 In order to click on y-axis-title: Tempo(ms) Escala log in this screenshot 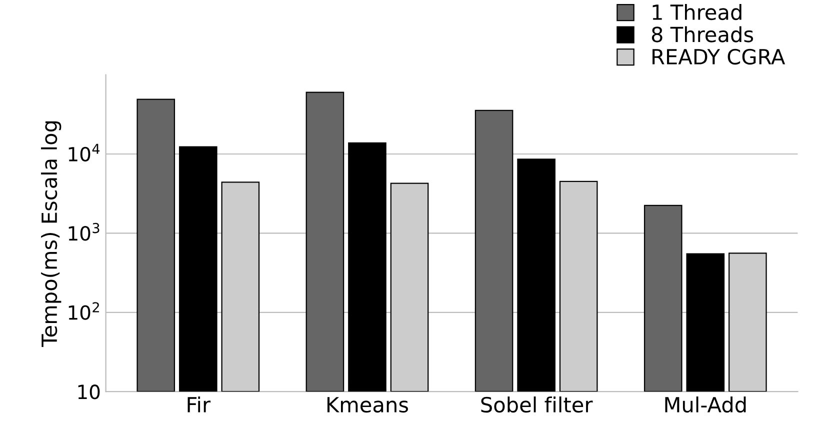, I will do `click(51, 234)`.